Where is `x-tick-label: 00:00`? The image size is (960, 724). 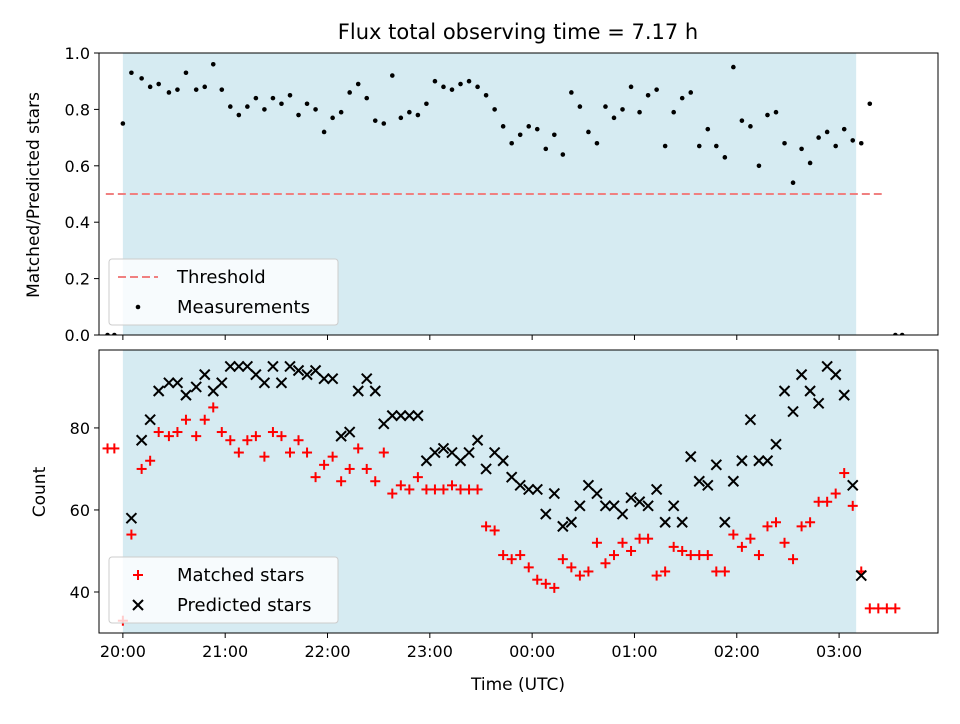
x-tick-label: 00:00 is located at coordinates (532, 651).